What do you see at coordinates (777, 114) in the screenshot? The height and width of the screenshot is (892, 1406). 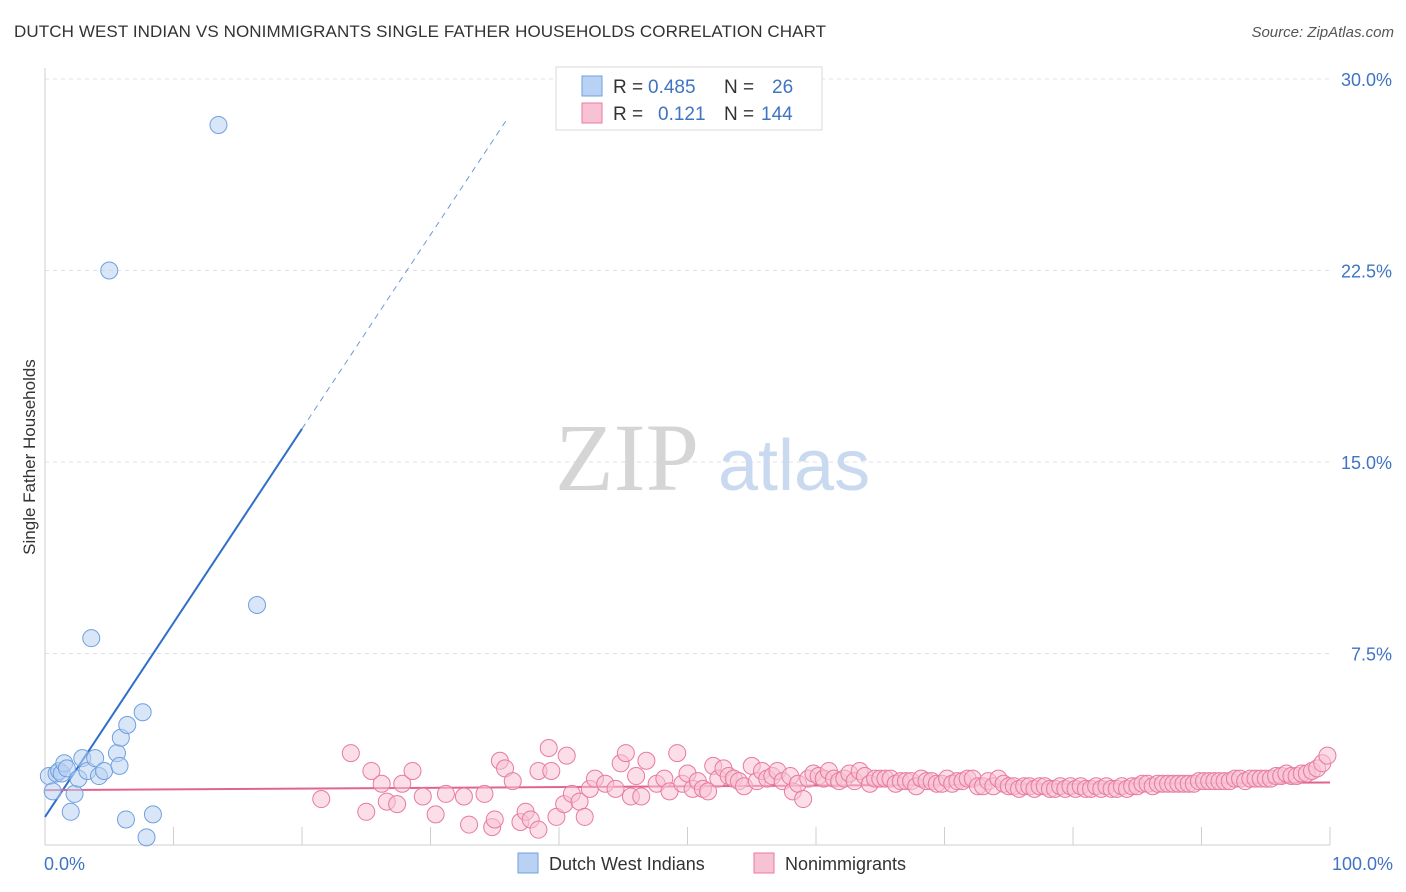 I see `legend-n-value: 144` at bounding box center [777, 114].